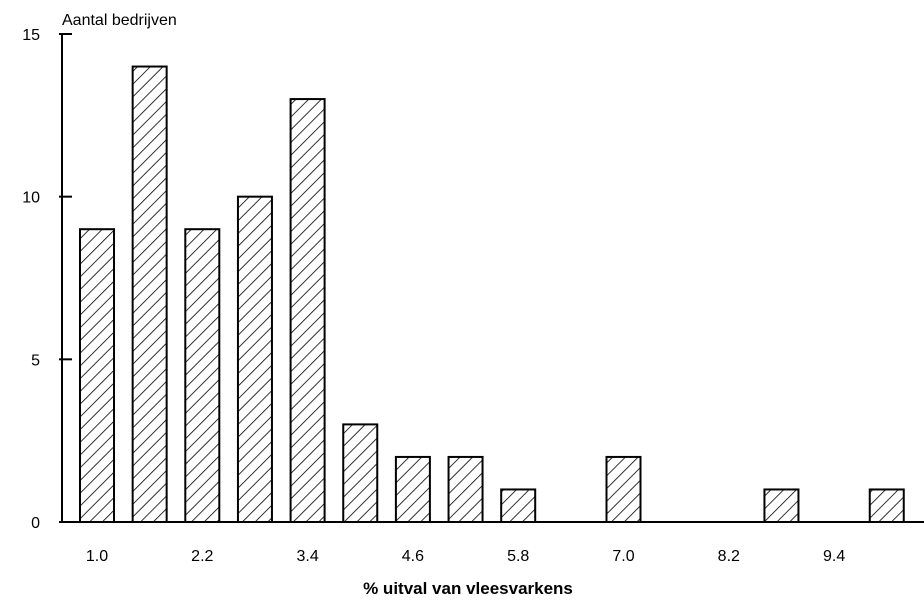 The image size is (924, 604). I want to click on x-tick-label: 3.4, so click(307, 556).